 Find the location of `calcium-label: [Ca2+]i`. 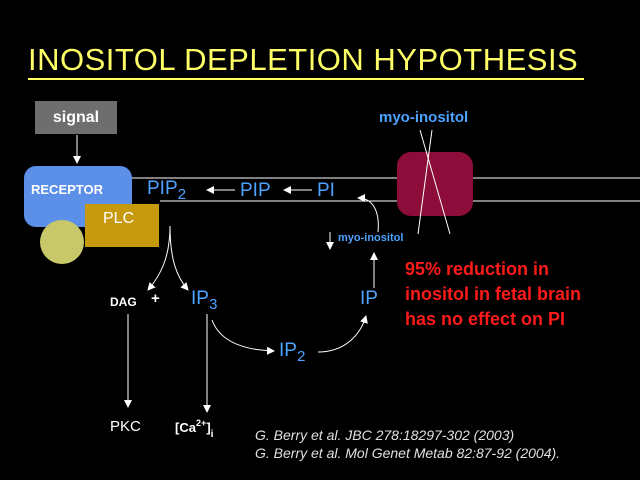

calcium-label: [Ca2+]i is located at coordinates (194, 429).